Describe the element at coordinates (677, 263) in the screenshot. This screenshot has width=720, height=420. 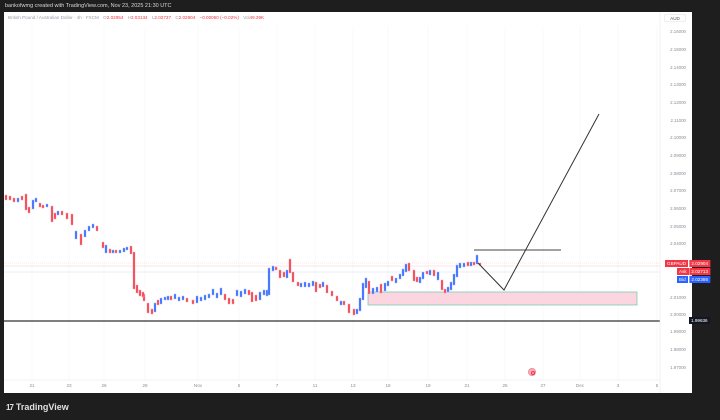
I see `symbol-price-tag-label: GBPAUD` at that location.